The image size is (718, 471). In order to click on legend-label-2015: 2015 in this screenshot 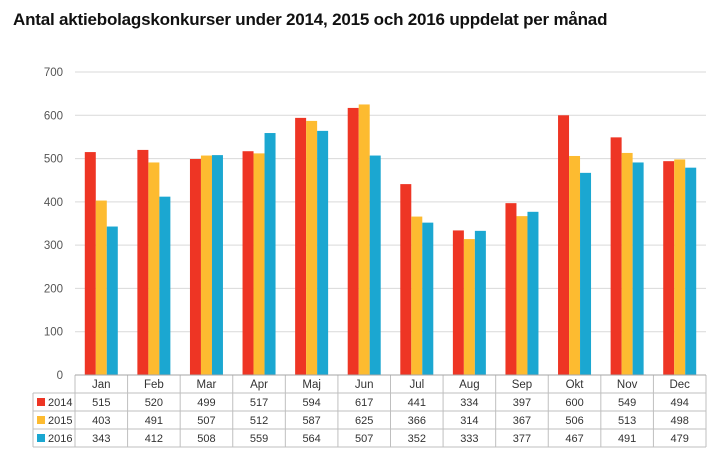, I will do `click(60, 421)`.